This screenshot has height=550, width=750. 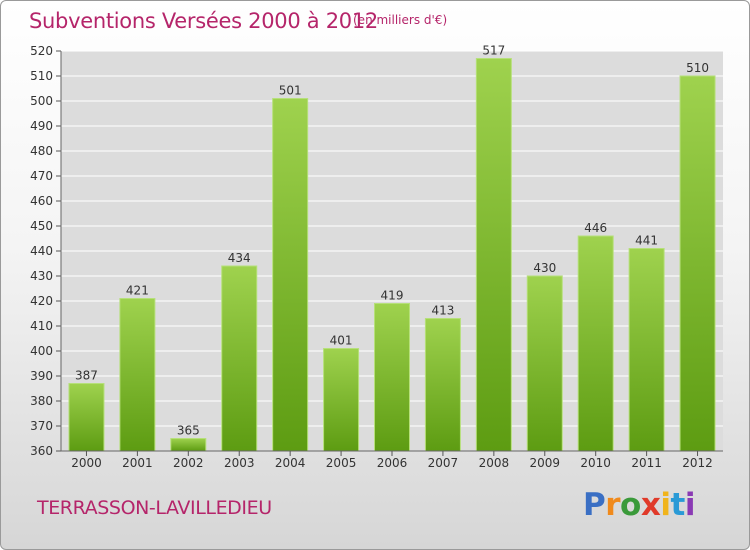 I want to click on chart-subtitle: (en milliers d'€), so click(x=400, y=20).